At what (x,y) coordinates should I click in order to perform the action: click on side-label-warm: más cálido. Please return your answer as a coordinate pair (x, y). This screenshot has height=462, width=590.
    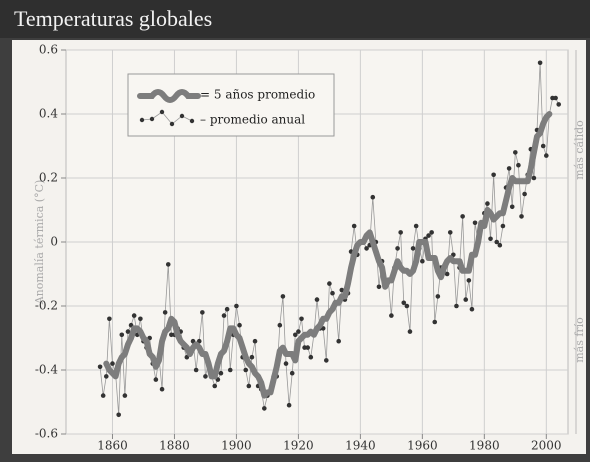
    Looking at the image, I should click on (579, 150).